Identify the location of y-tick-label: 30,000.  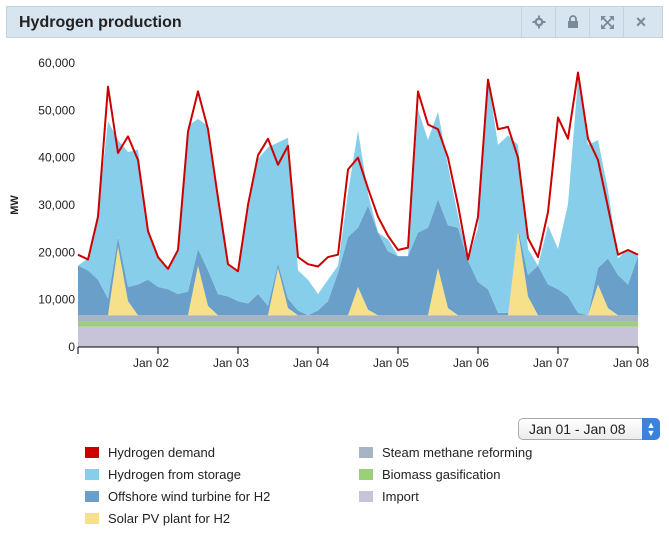
(56, 205).